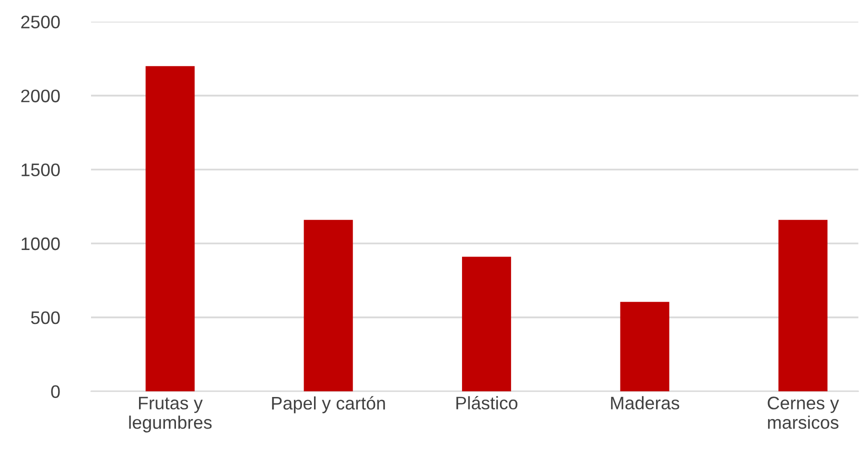  What do you see at coordinates (645, 403) in the screenshot?
I see `x-tick-label: Maderas` at bounding box center [645, 403].